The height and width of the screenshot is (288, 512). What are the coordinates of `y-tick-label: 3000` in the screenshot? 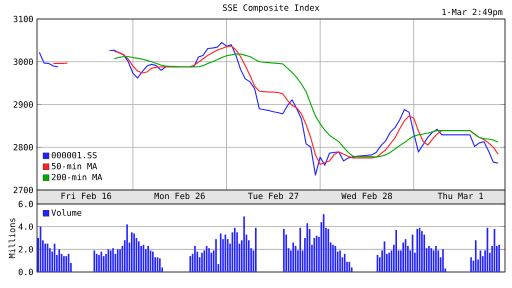 It's located at (23, 61).